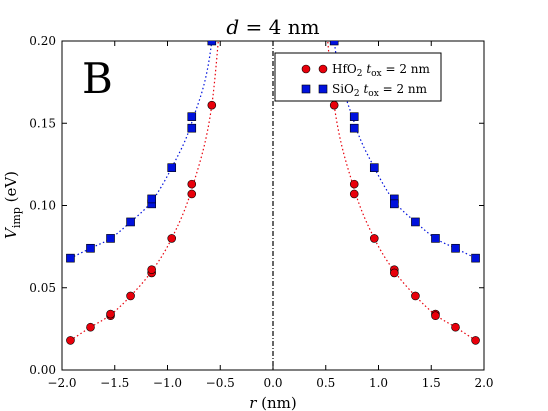 This screenshot has height=411, width=548. What do you see at coordinates (97, 78) in the screenshot?
I see `panel-label: B` at bounding box center [97, 78].